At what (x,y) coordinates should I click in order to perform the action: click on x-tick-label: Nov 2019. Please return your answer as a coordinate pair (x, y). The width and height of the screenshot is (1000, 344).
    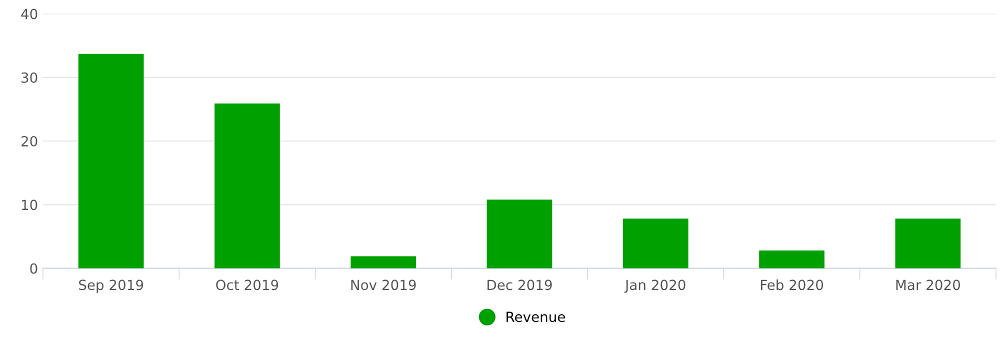
    Looking at the image, I should click on (383, 285).